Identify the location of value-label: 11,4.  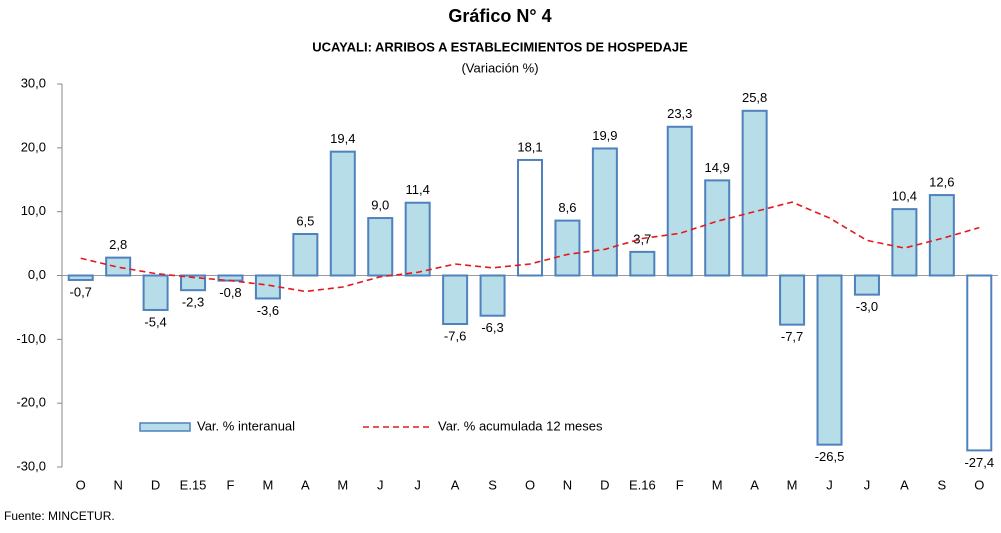
(418, 189).